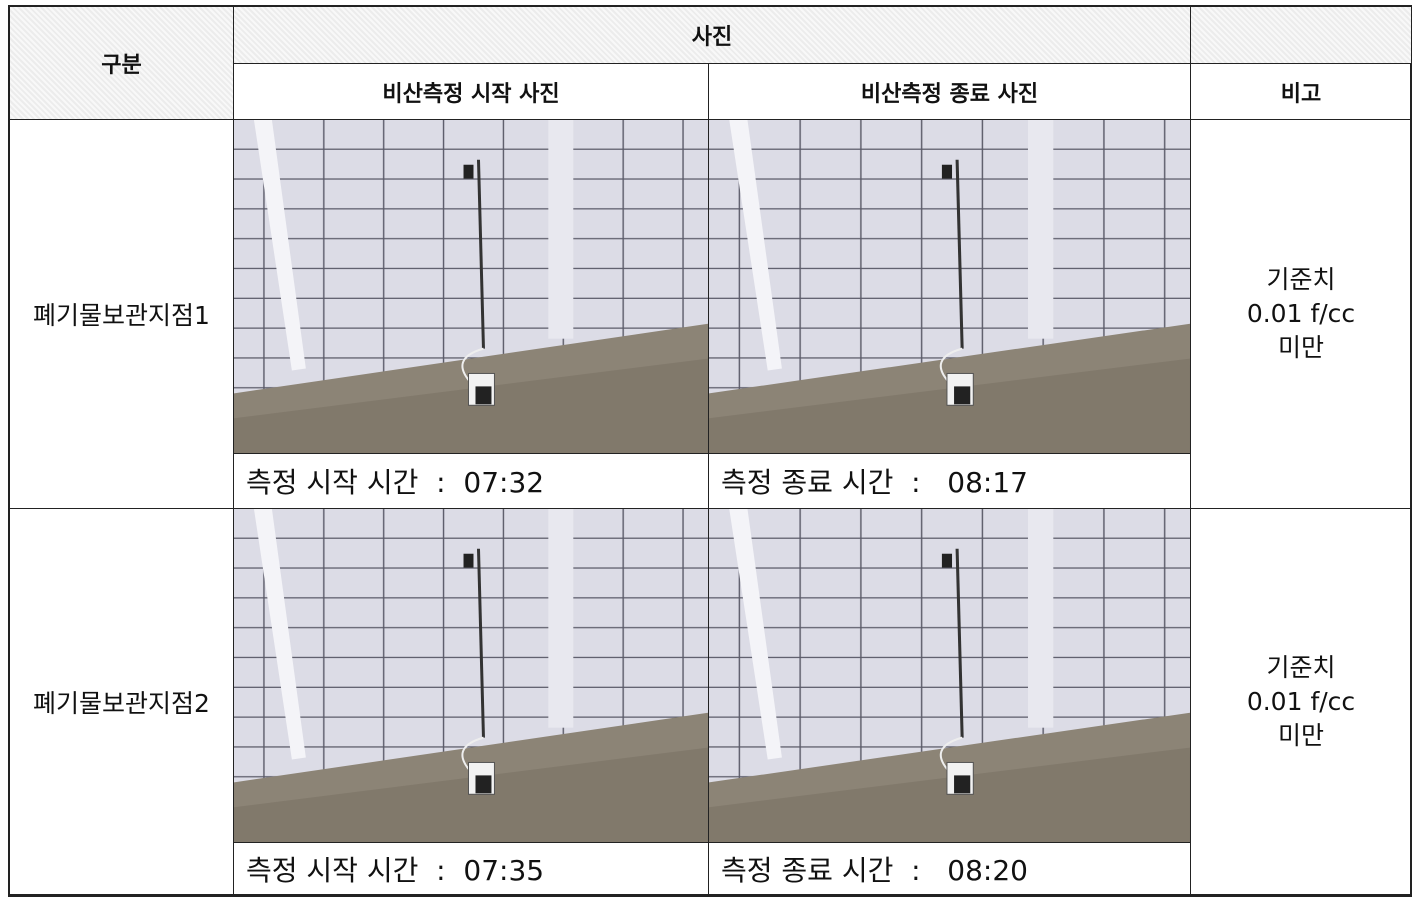 The image size is (1418, 901). What do you see at coordinates (950, 481) in the screenshot?
I see `end-caption: 측정 종료 시간 : 08:17` at bounding box center [950, 481].